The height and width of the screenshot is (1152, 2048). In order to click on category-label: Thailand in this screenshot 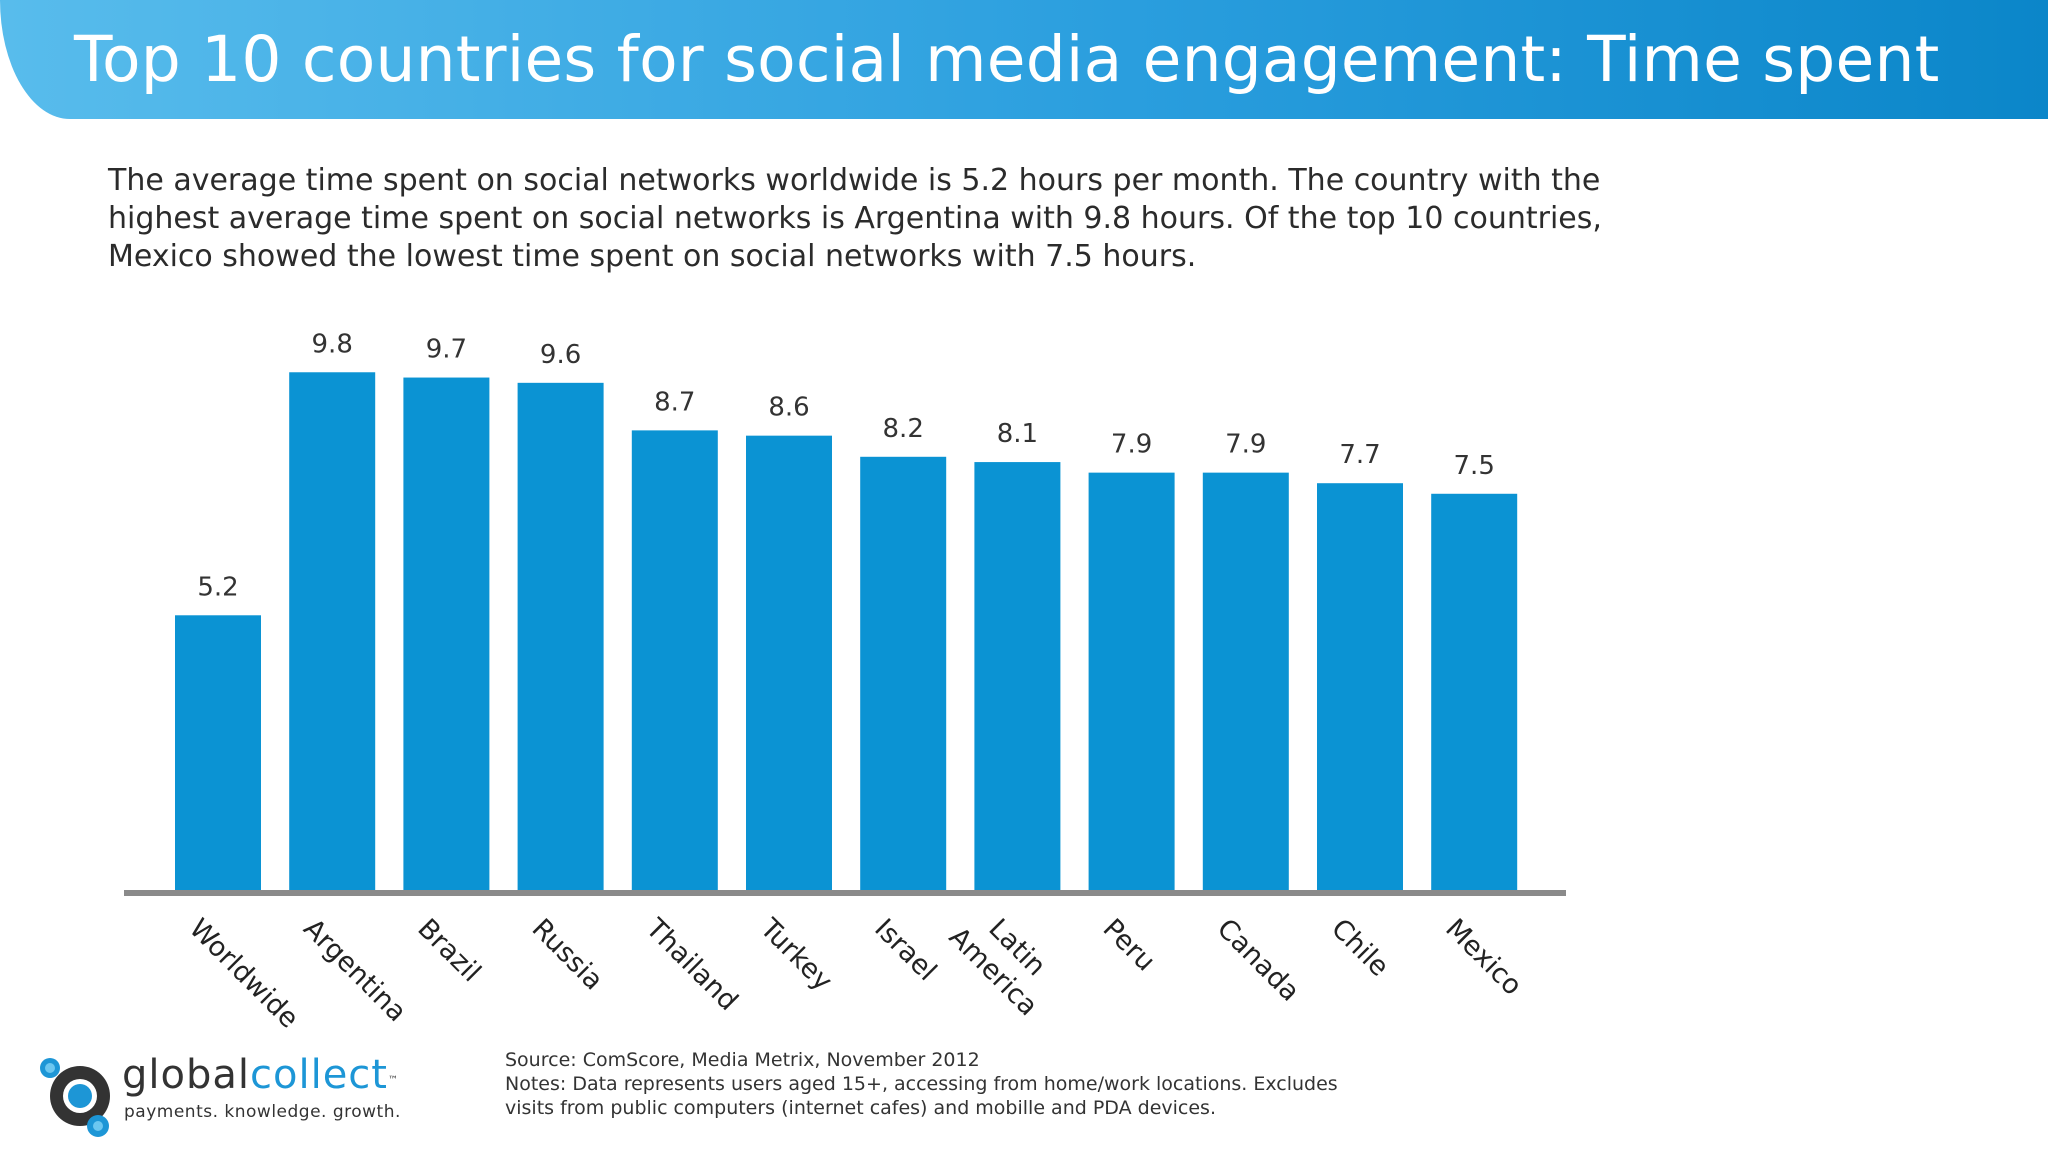, I will do `click(691, 964)`.